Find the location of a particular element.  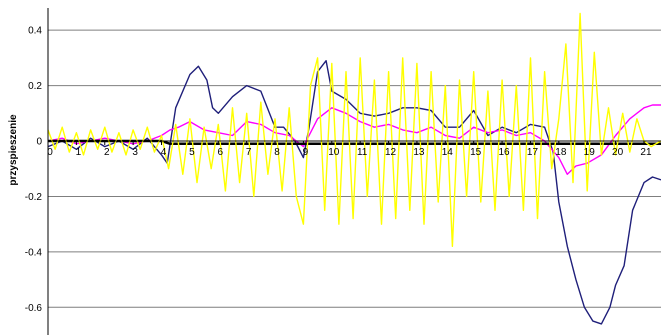

x-tick-label: 18 is located at coordinates (561, 152).